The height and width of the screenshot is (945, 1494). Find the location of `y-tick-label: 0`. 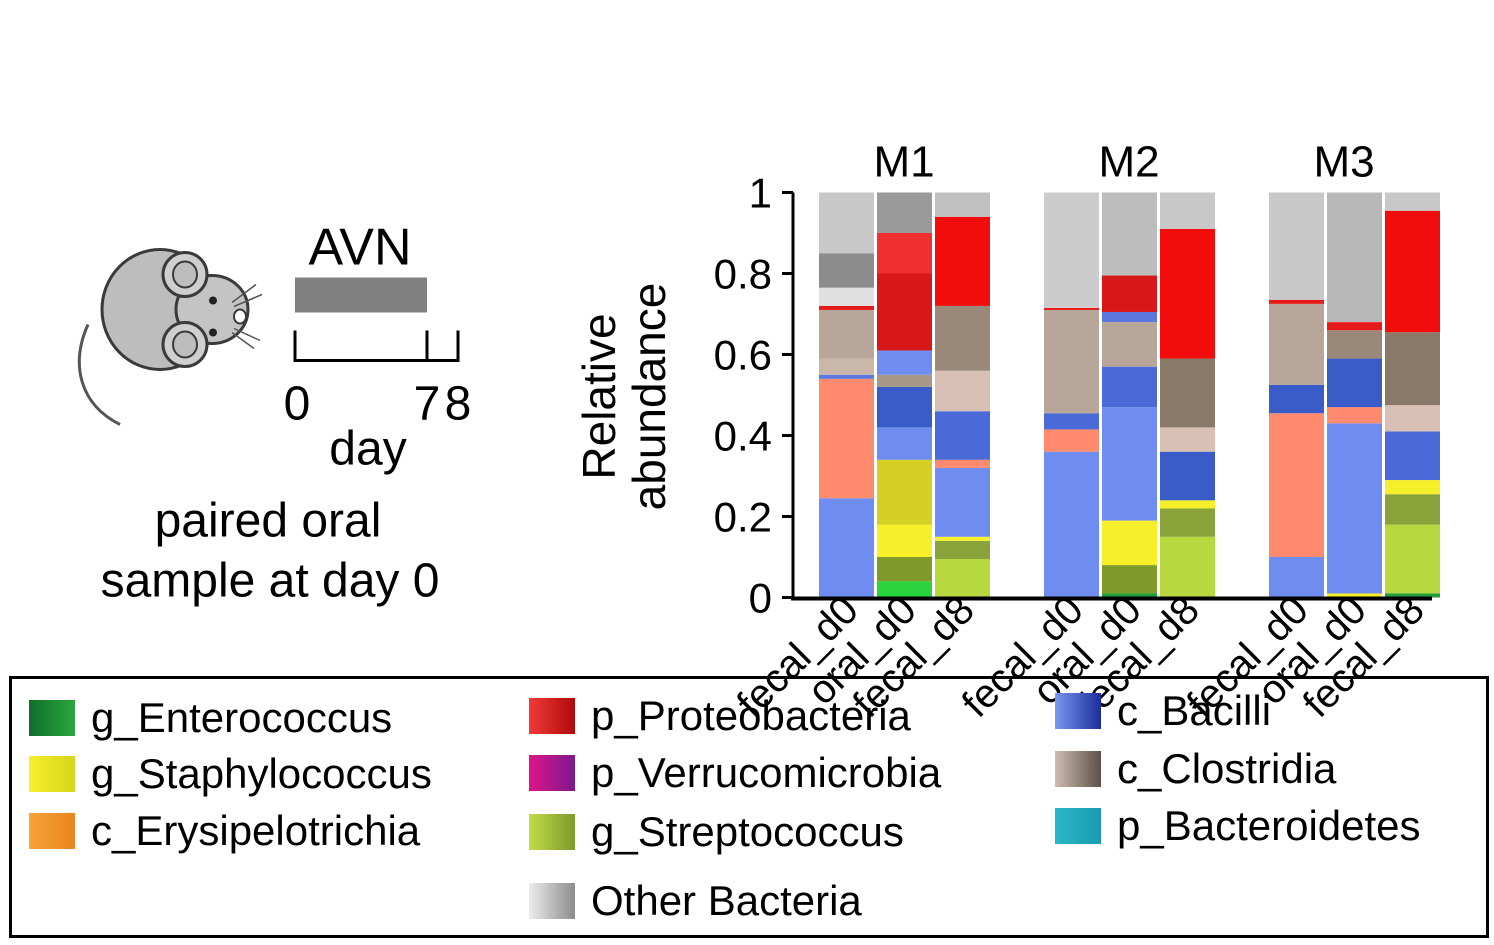

y-tick-label: 0 is located at coordinates (760, 598).